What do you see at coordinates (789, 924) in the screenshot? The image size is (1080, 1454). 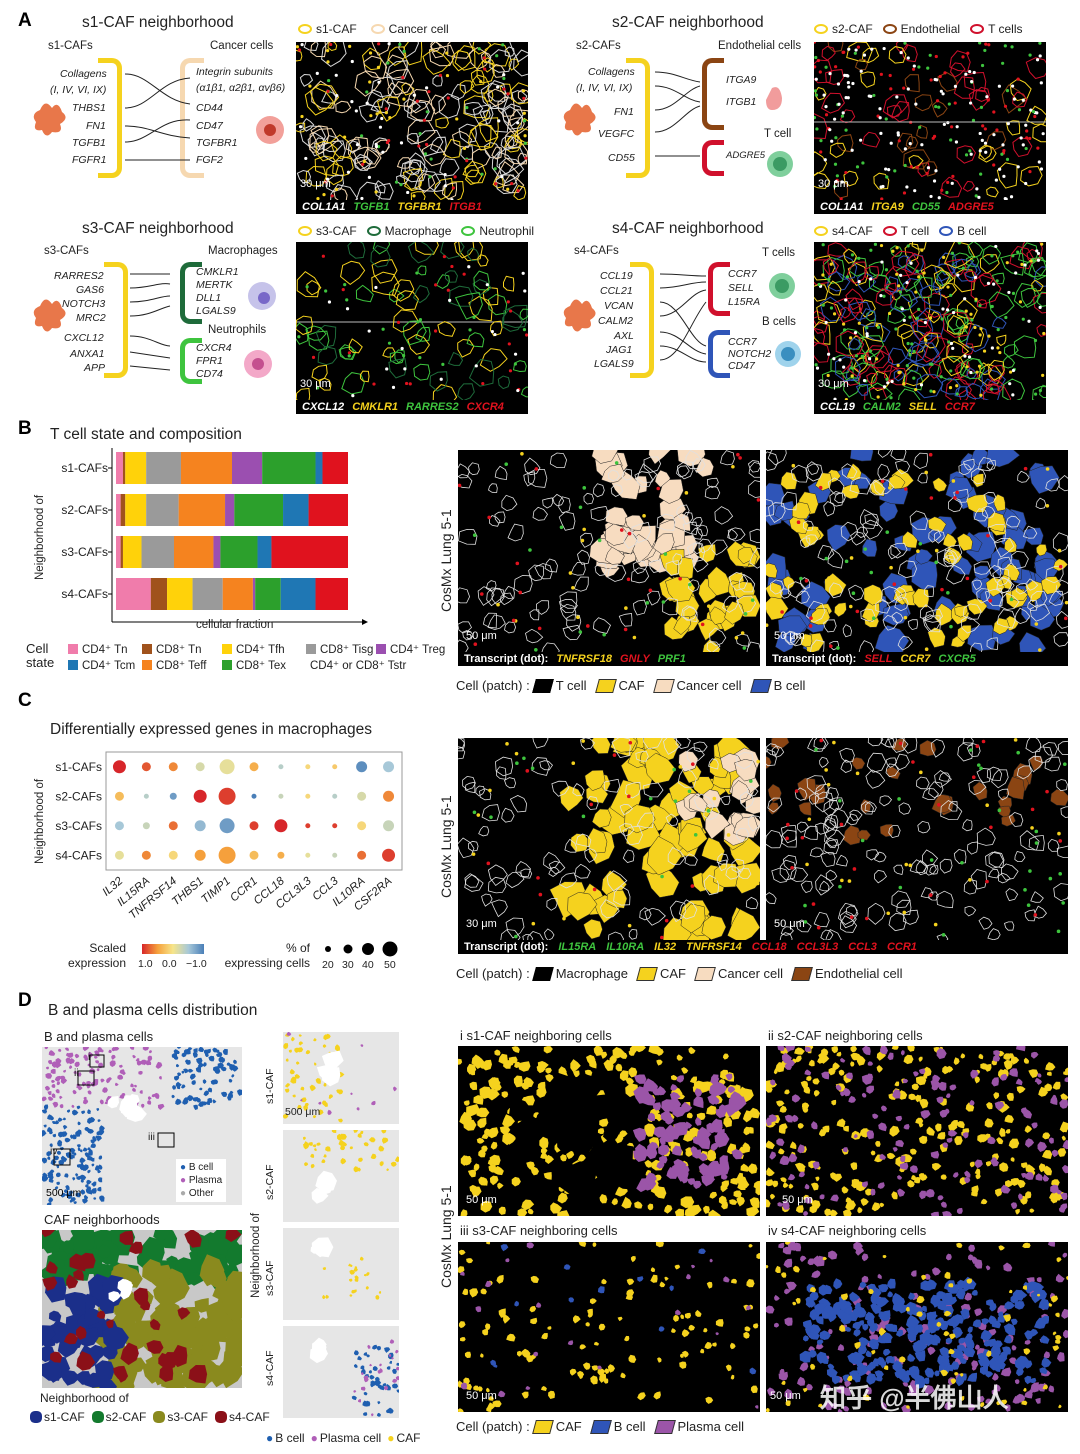 I see `scale-bar: 50 μm` at bounding box center [789, 924].